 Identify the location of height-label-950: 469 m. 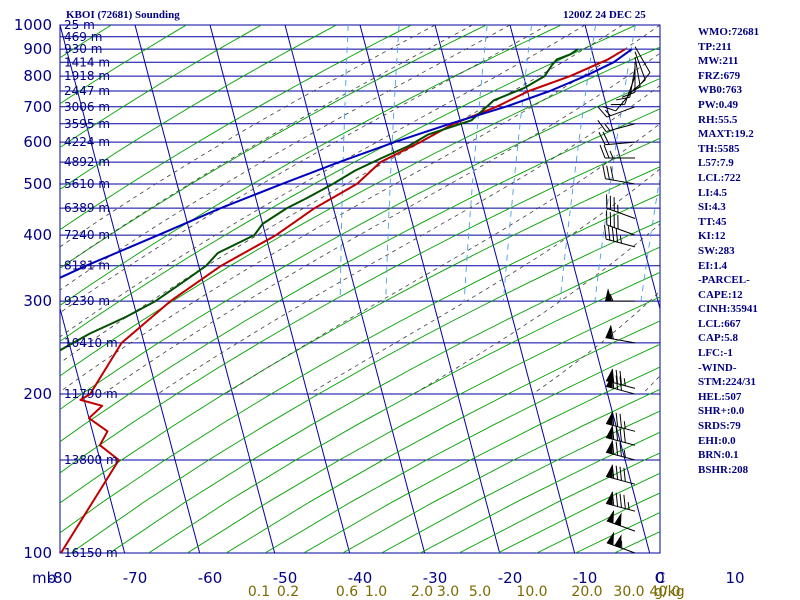
(83, 37).